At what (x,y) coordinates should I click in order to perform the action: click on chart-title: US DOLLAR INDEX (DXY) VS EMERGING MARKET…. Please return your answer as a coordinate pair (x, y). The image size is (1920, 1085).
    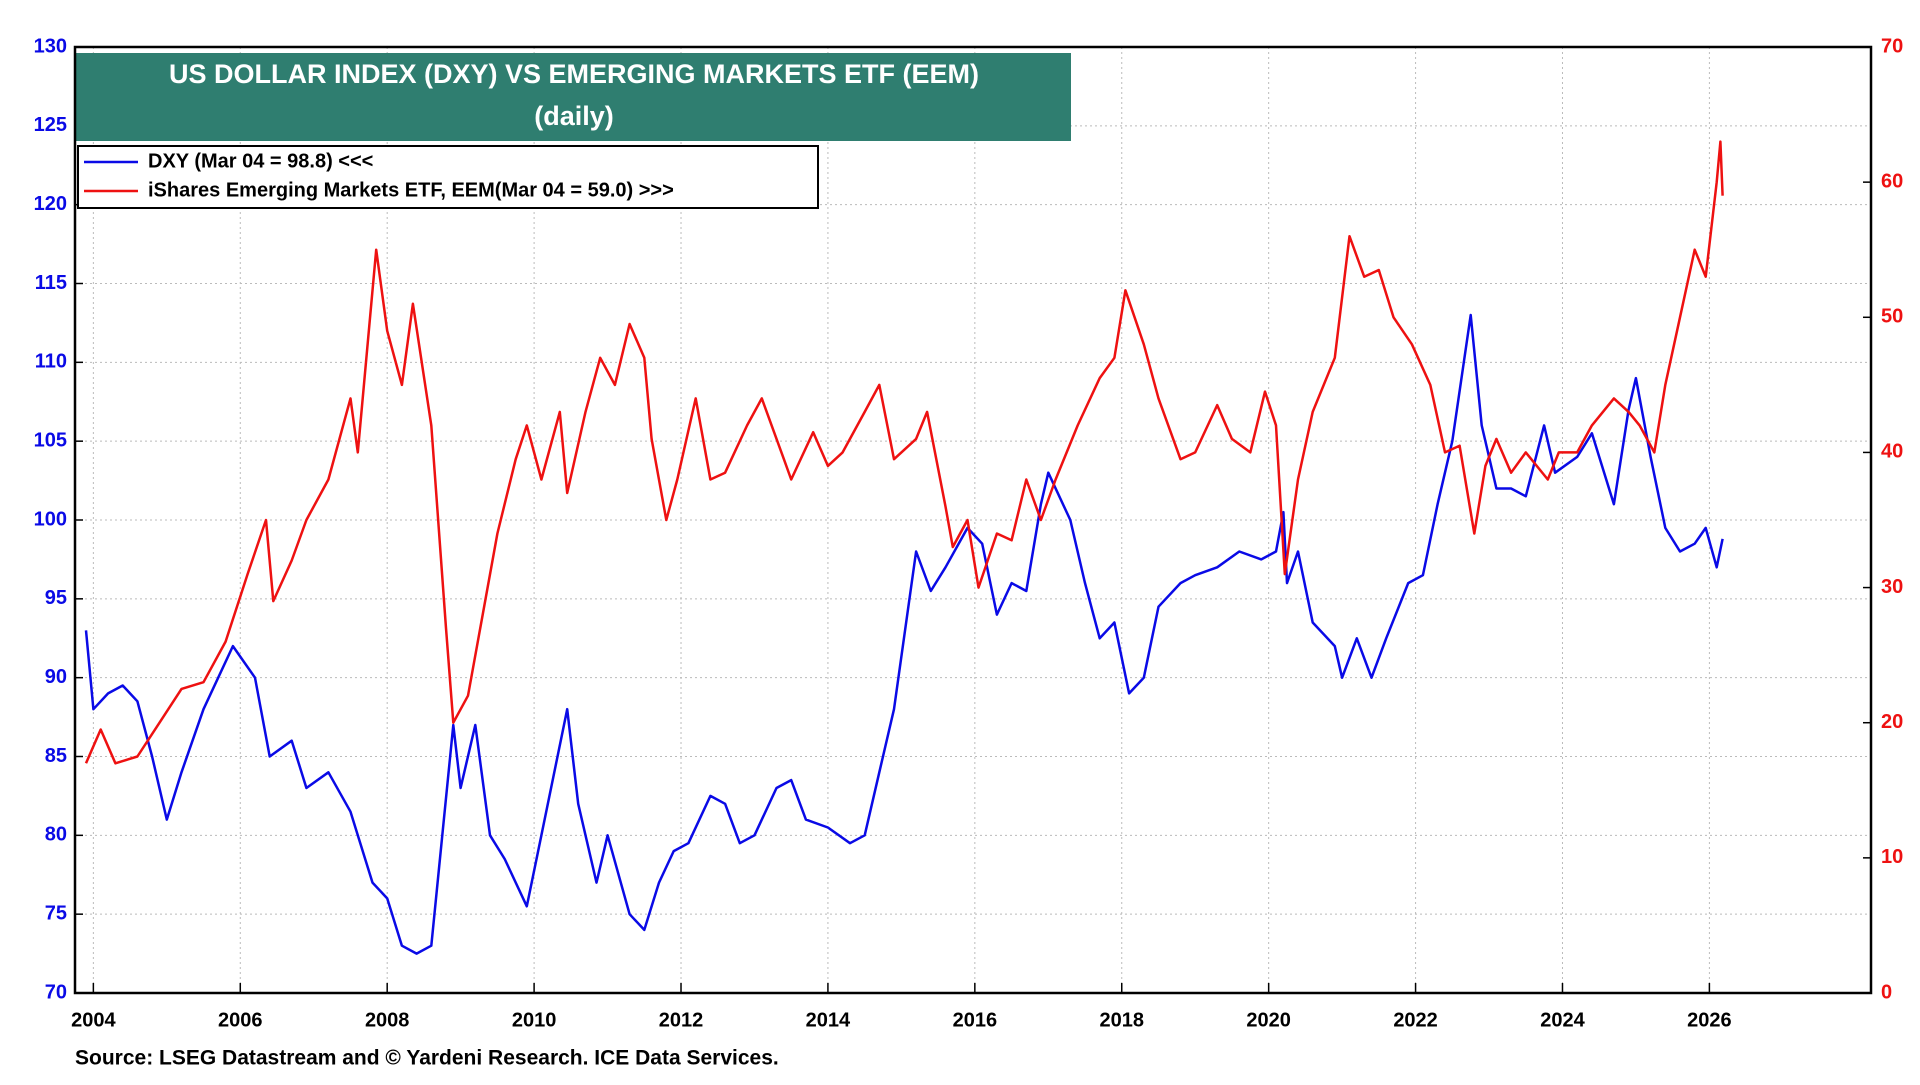
    Looking at the image, I should click on (574, 74).